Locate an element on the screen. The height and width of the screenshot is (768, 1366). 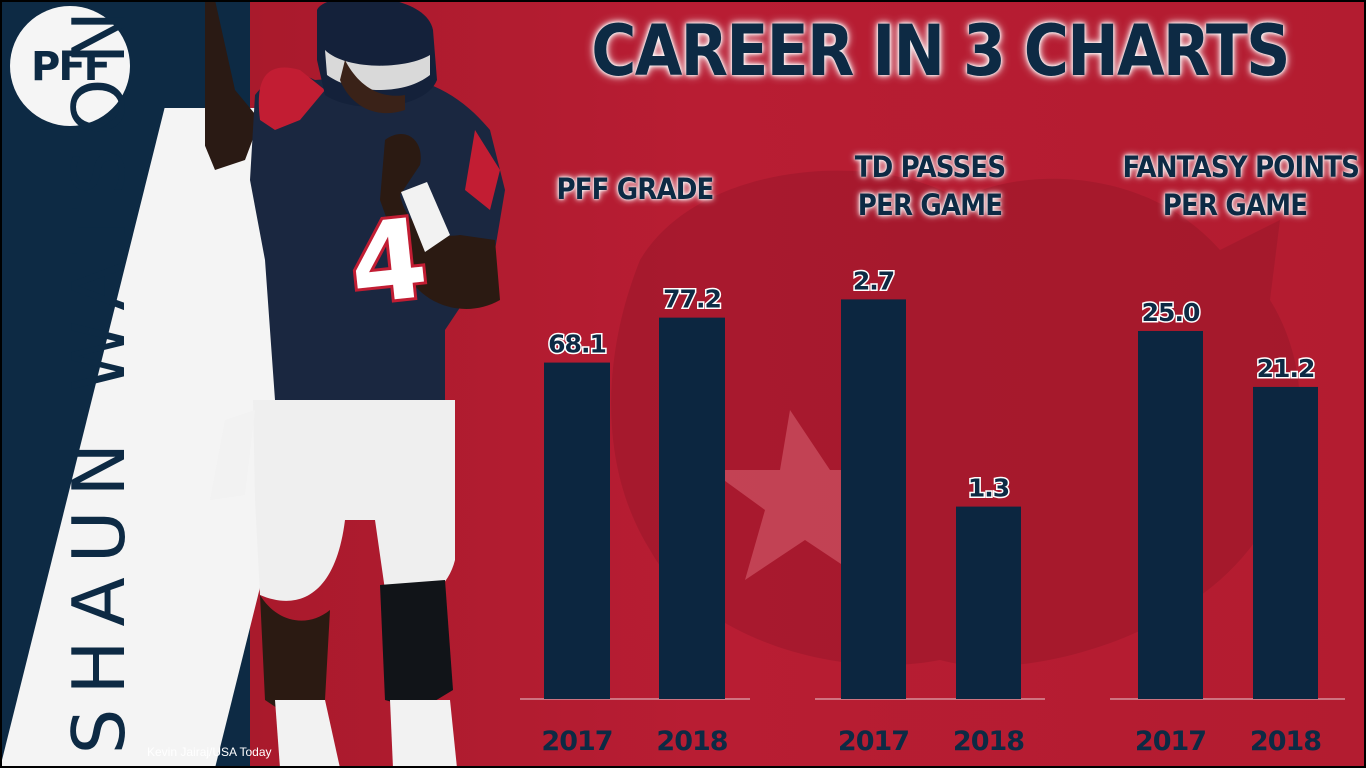
pff-logo: PFF is located at coordinates (70, 66).